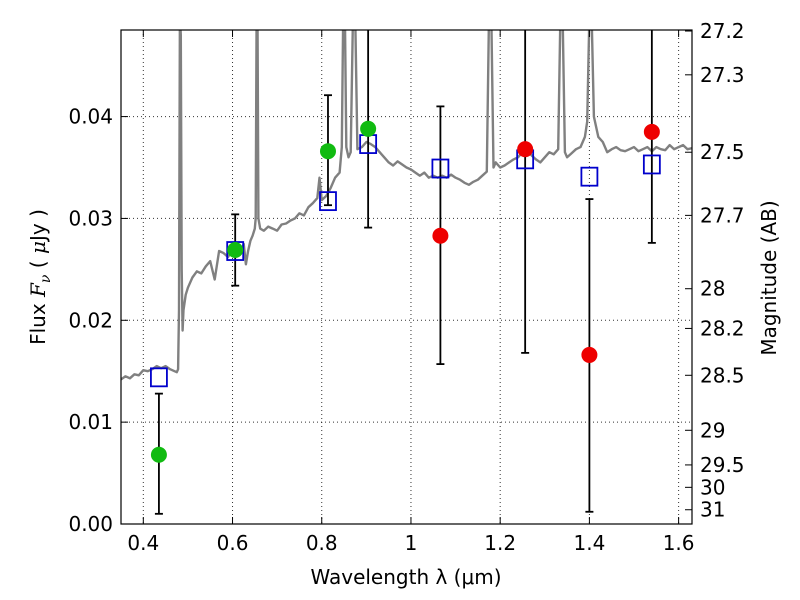 This screenshot has width=800, height=600. What do you see at coordinates (712, 487) in the screenshot?
I see `mag-tick-label: 30` at bounding box center [712, 487].